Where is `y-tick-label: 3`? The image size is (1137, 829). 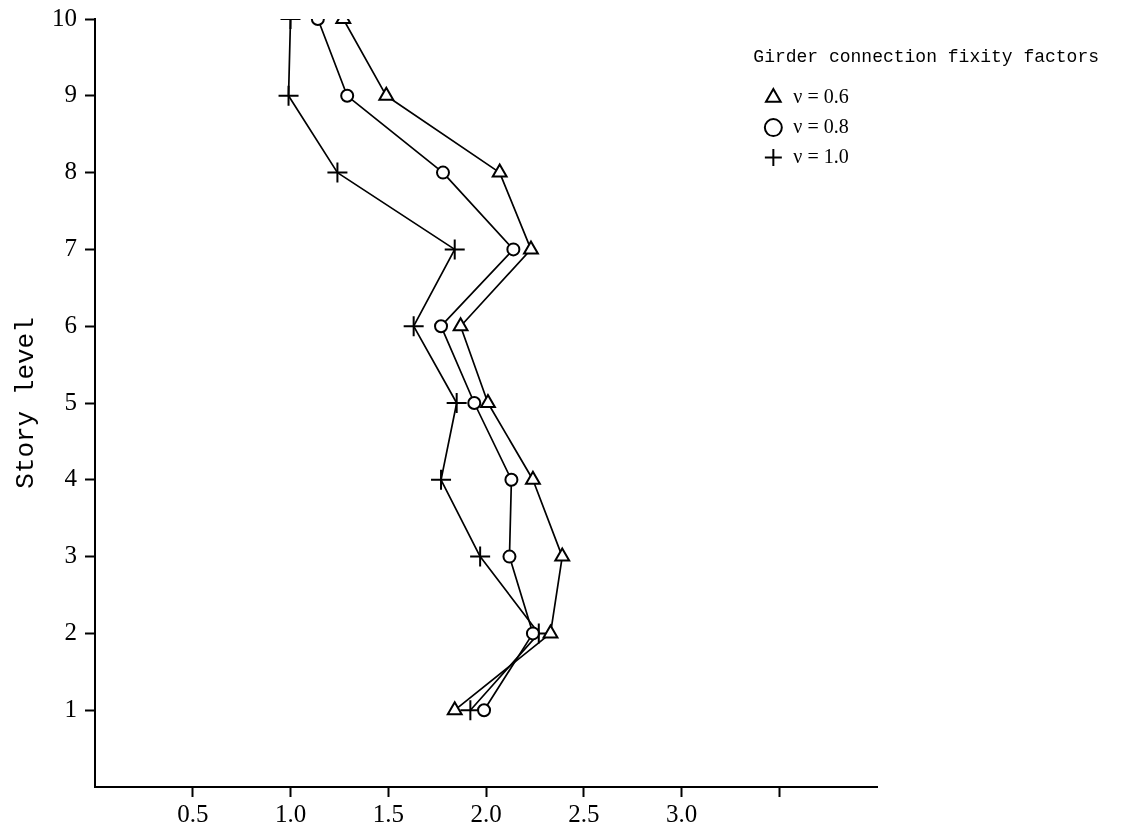
y-tick-label: 3 is located at coordinates (70, 555).